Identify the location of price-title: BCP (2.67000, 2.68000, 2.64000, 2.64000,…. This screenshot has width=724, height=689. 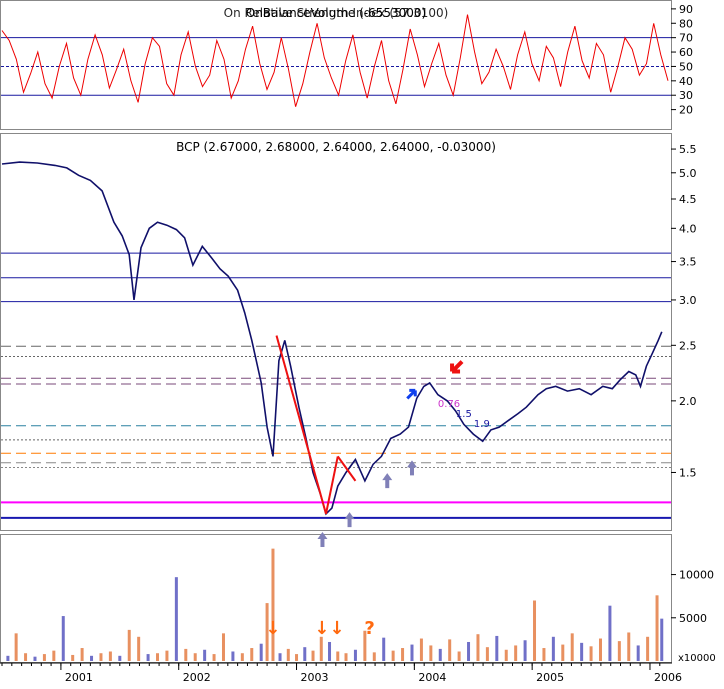
(336, 147).